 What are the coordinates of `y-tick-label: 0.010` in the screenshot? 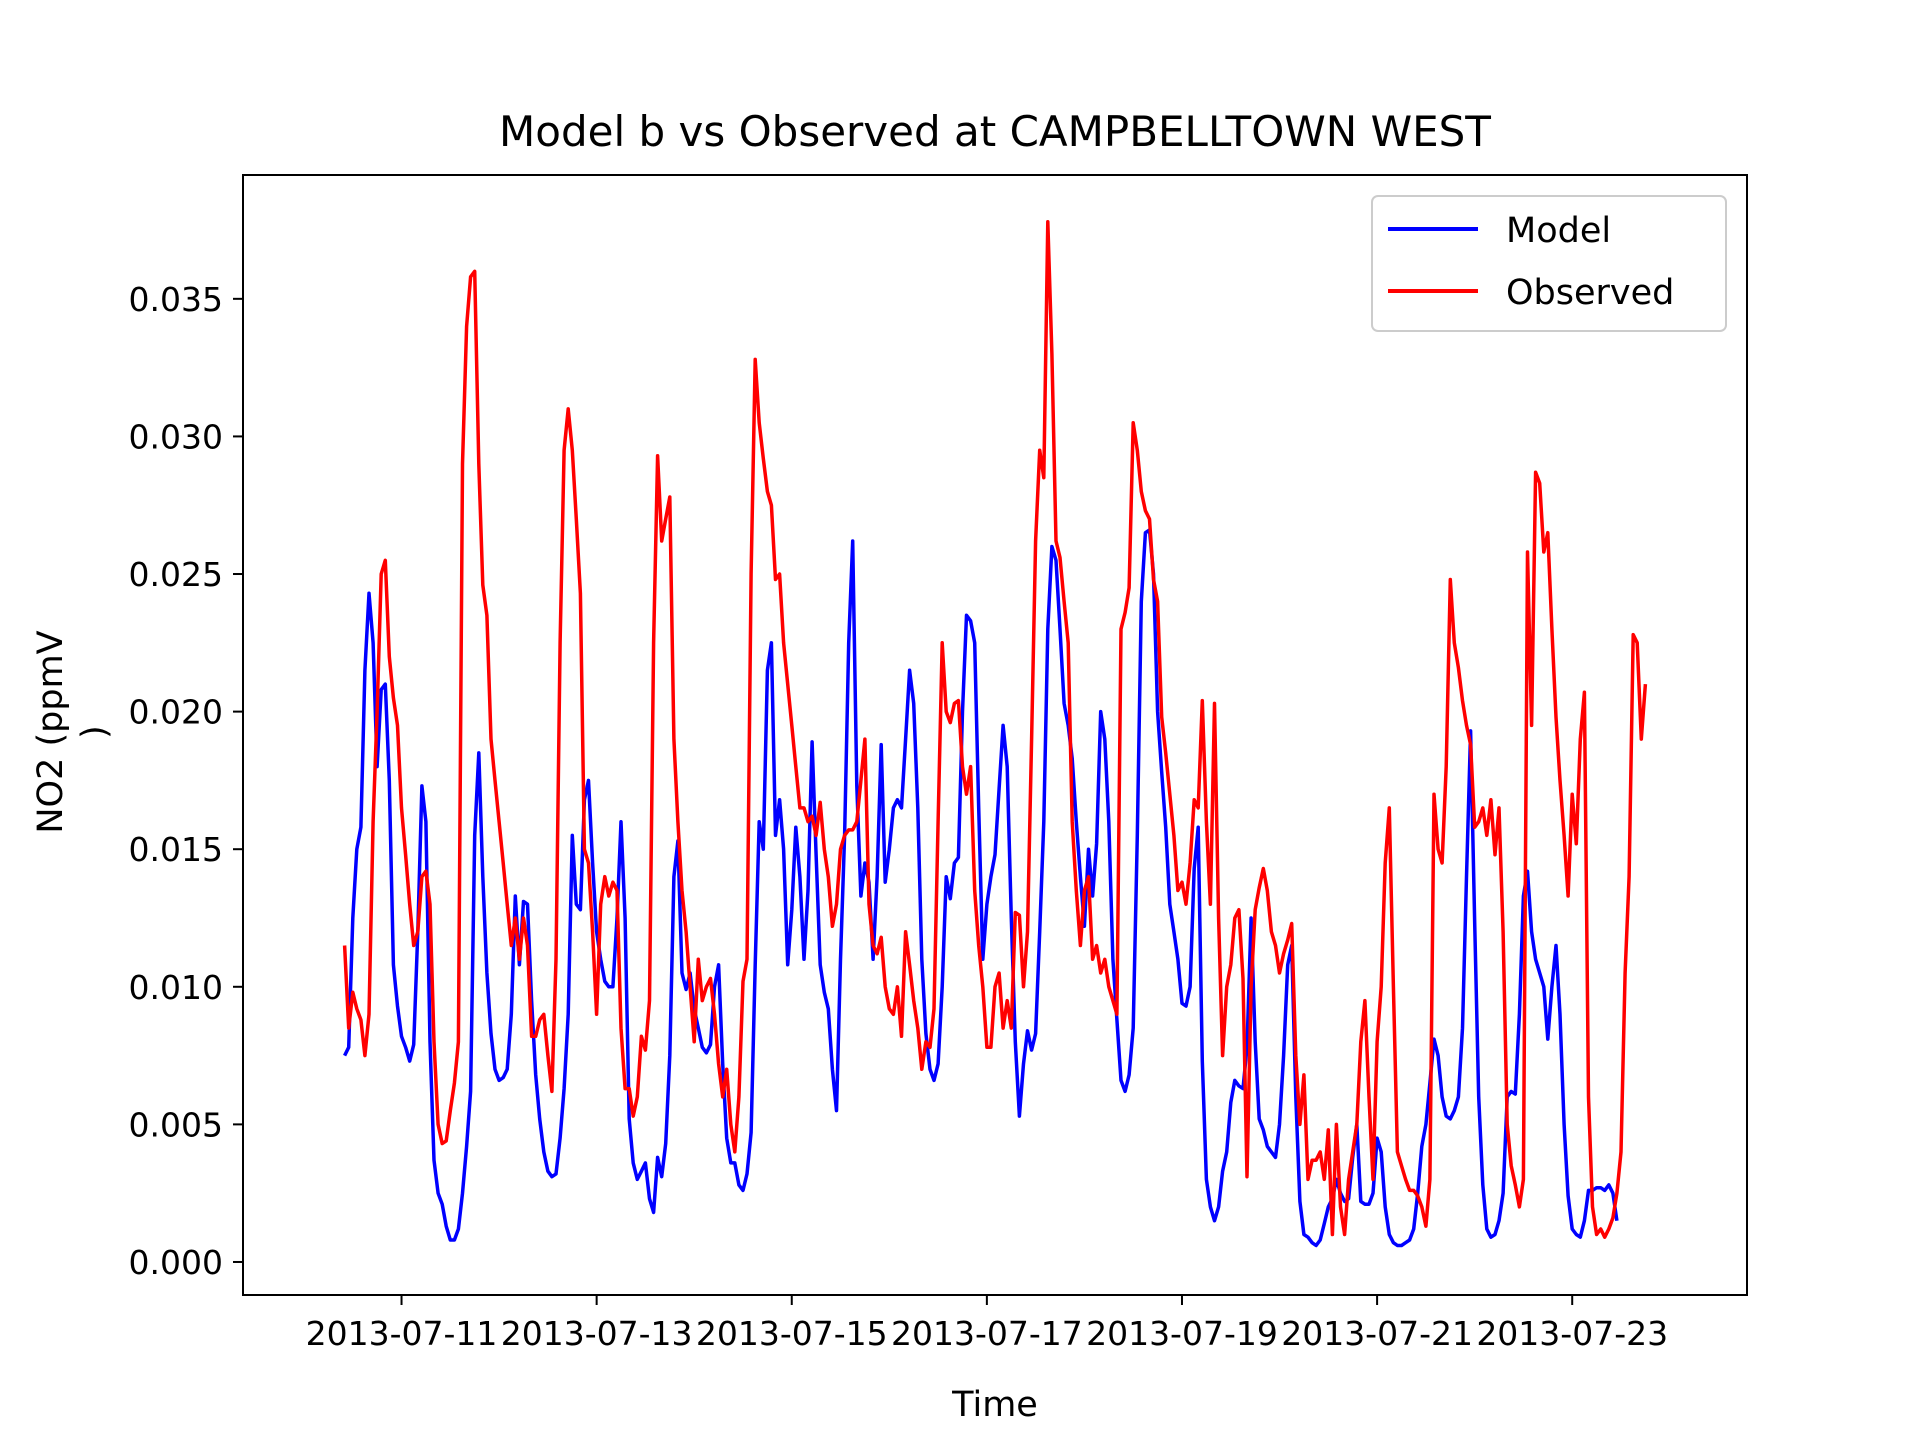 It's located at (176, 987).